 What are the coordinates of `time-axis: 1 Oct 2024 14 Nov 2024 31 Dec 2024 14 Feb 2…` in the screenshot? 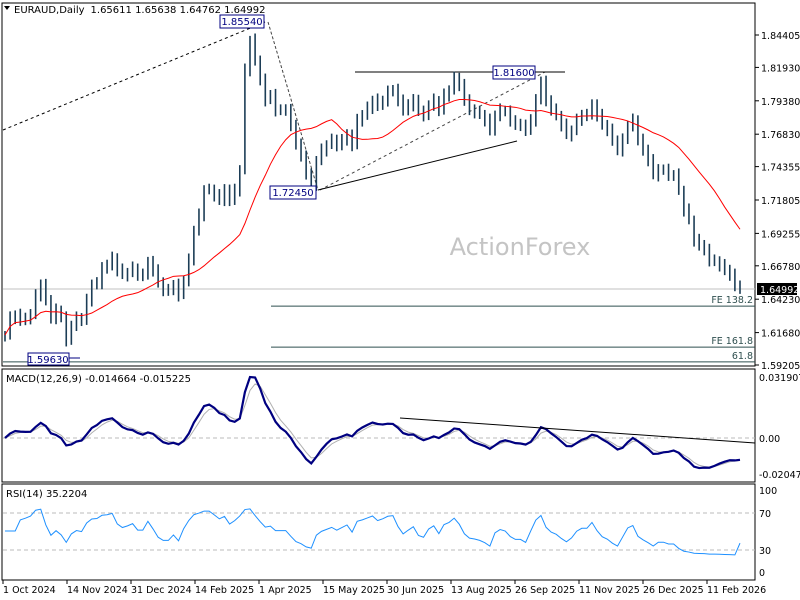 It's located at (384, 588).